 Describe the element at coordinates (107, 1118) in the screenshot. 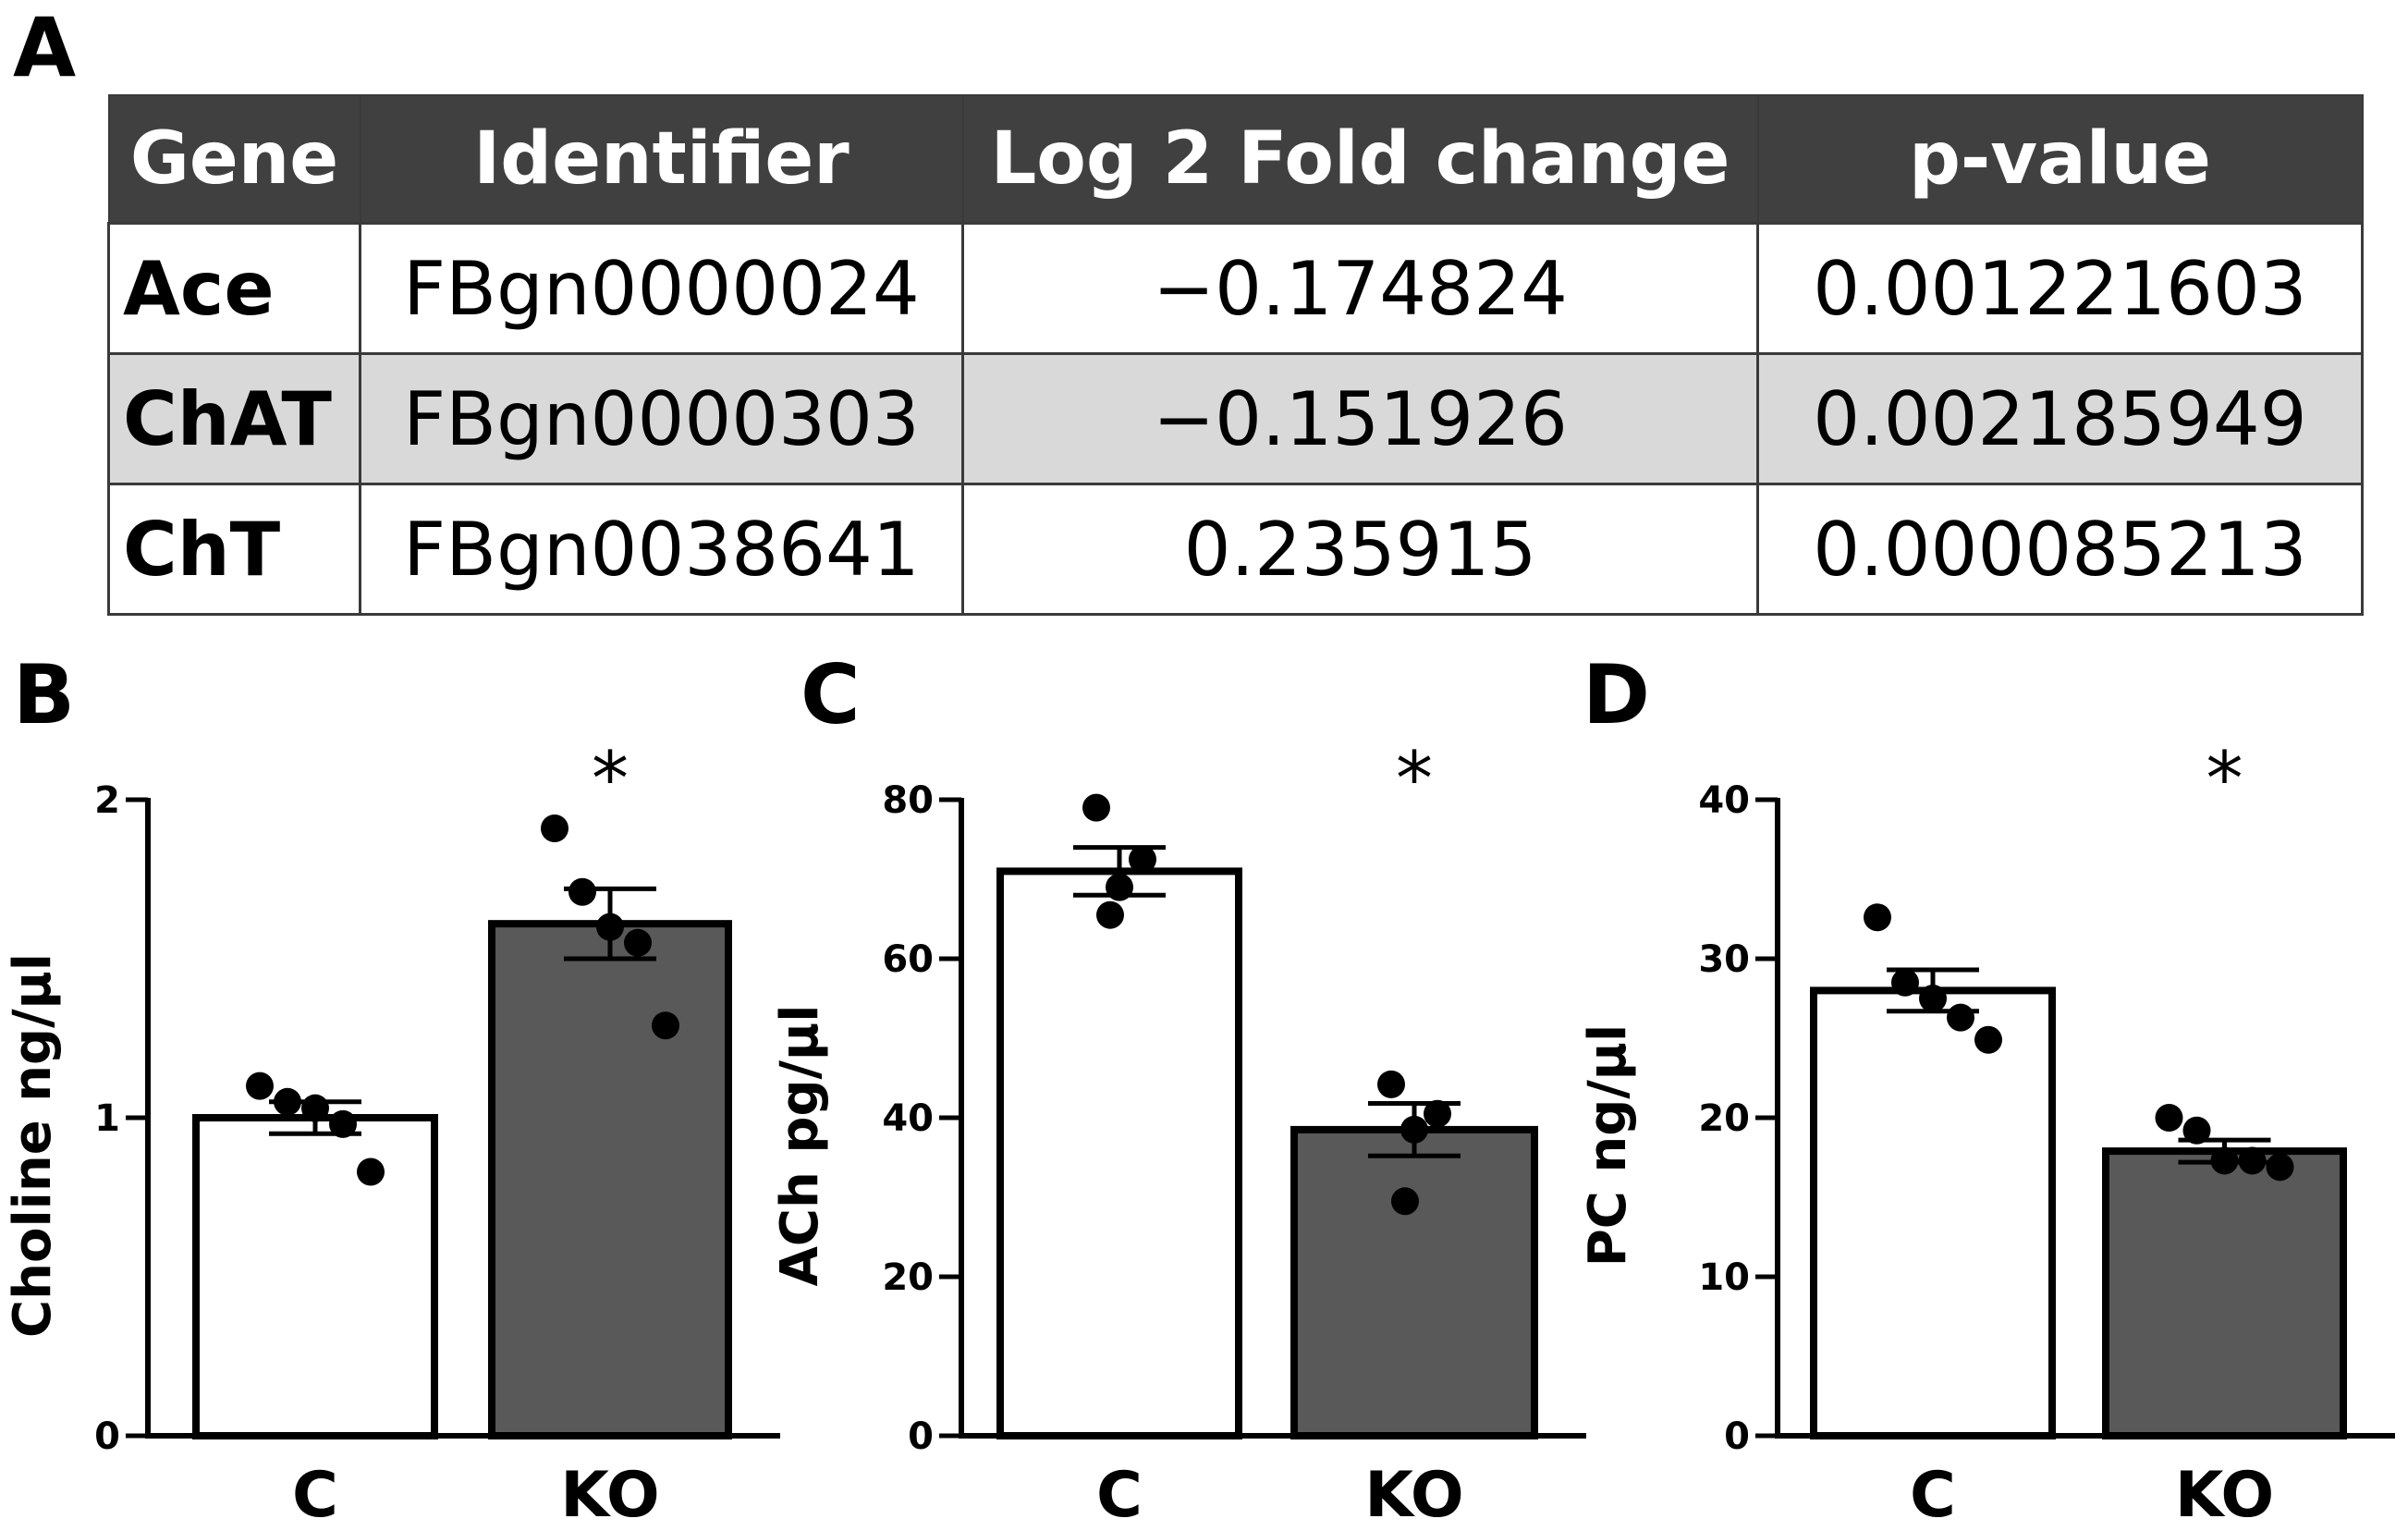

I see `y-tick-label: 1` at that location.